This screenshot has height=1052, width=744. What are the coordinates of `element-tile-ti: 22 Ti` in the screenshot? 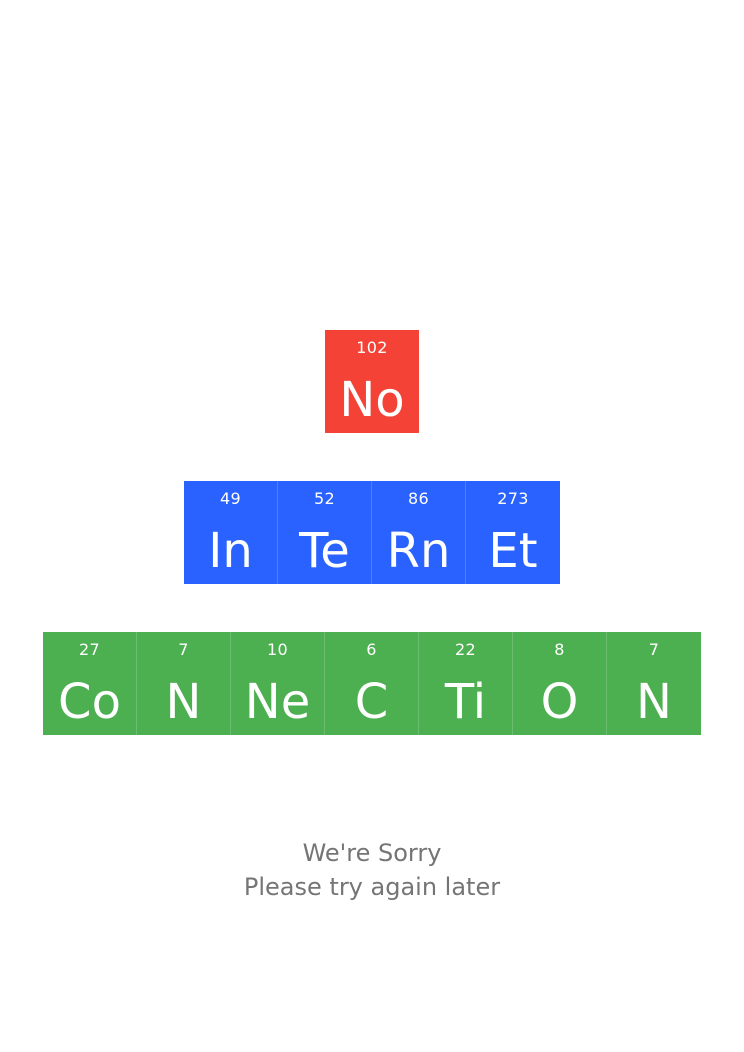 It's located at (466, 683).